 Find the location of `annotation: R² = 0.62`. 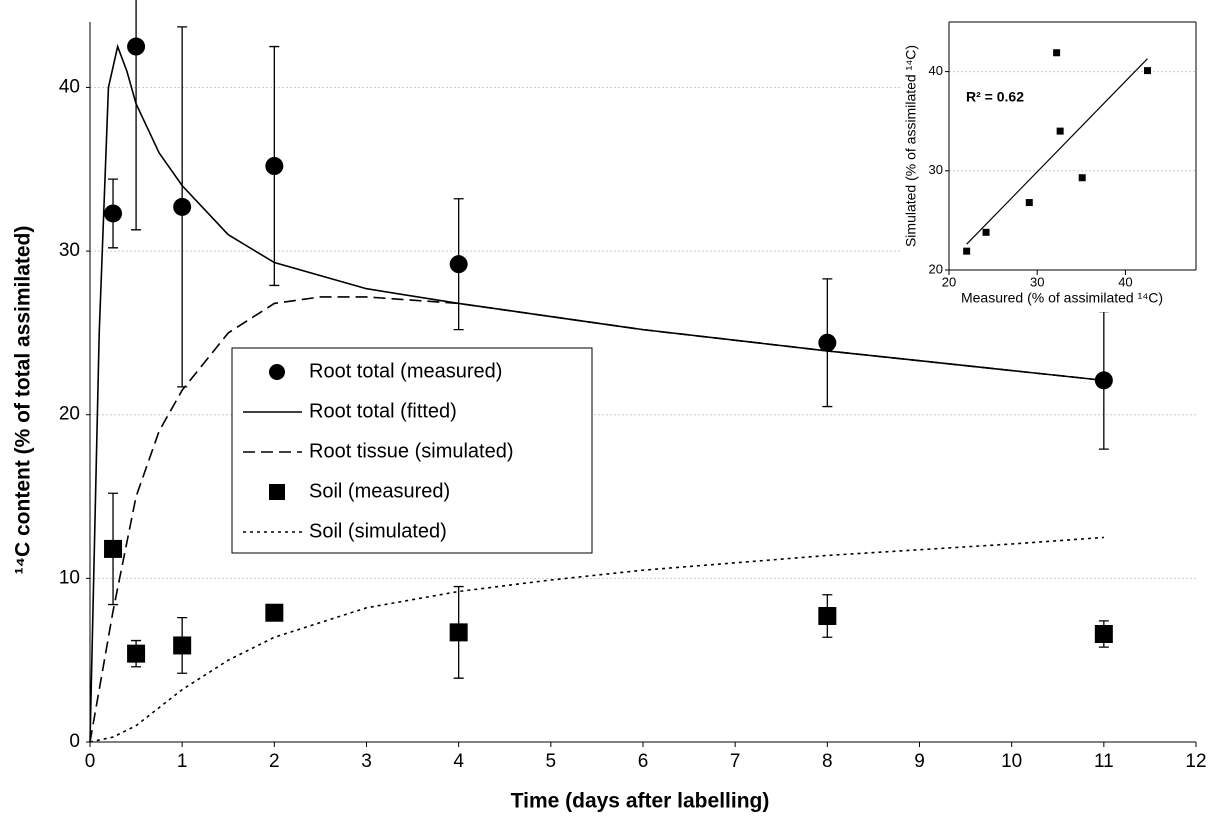

annotation: R² = 0.62 is located at coordinates (995, 97).